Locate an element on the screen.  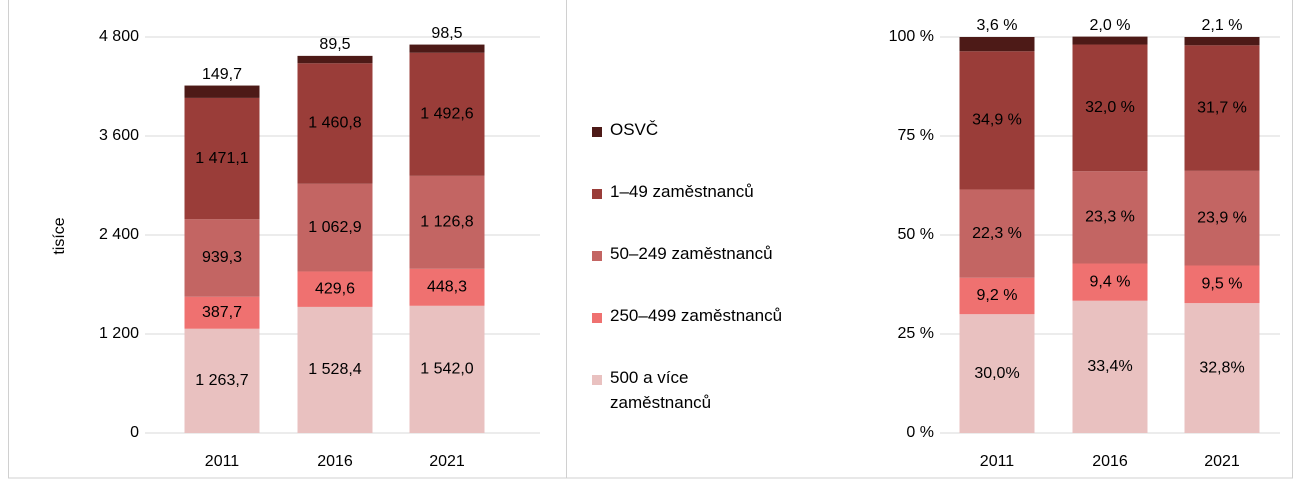
data-label: 429,6 is located at coordinates (335, 288).